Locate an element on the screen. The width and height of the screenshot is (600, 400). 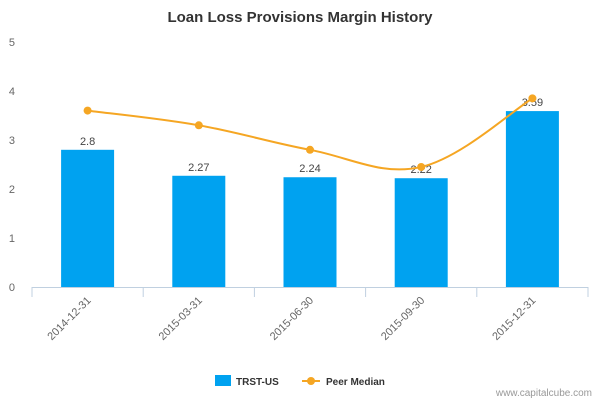
x-tick-label: 2015-06-30 is located at coordinates (292, 319).